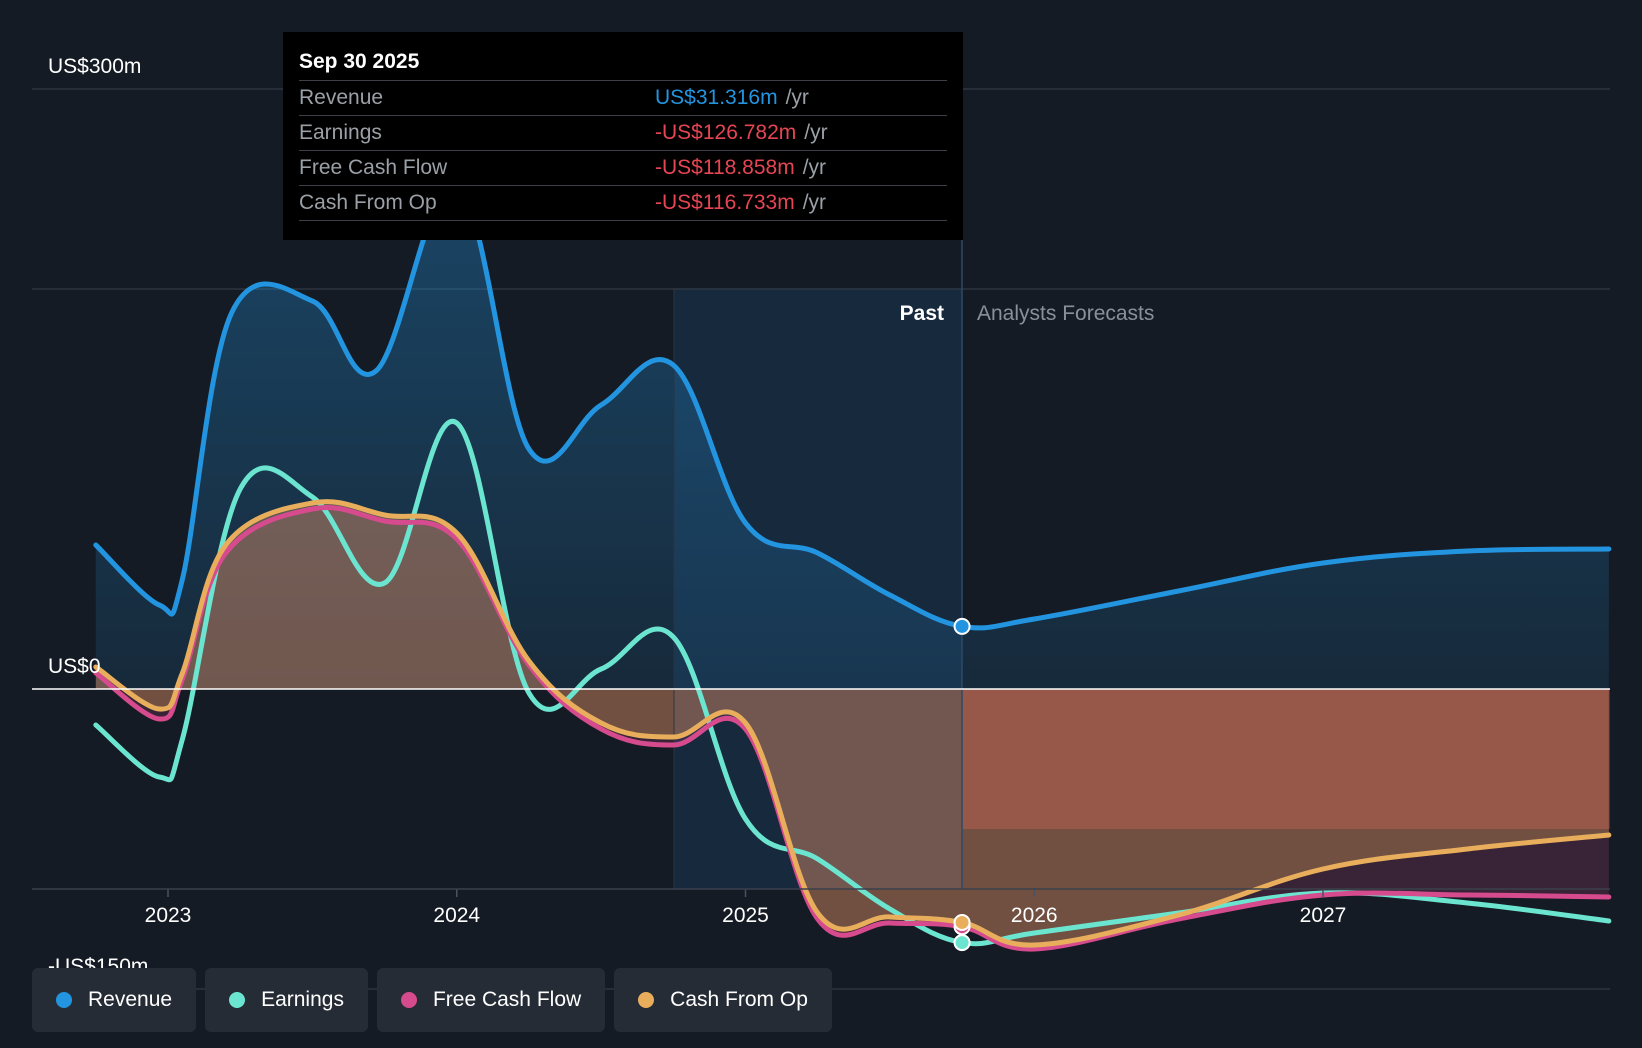 The width and height of the screenshot is (1642, 1048). I want to click on tooltip-label: Free Cash Flow, so click(373, 167).